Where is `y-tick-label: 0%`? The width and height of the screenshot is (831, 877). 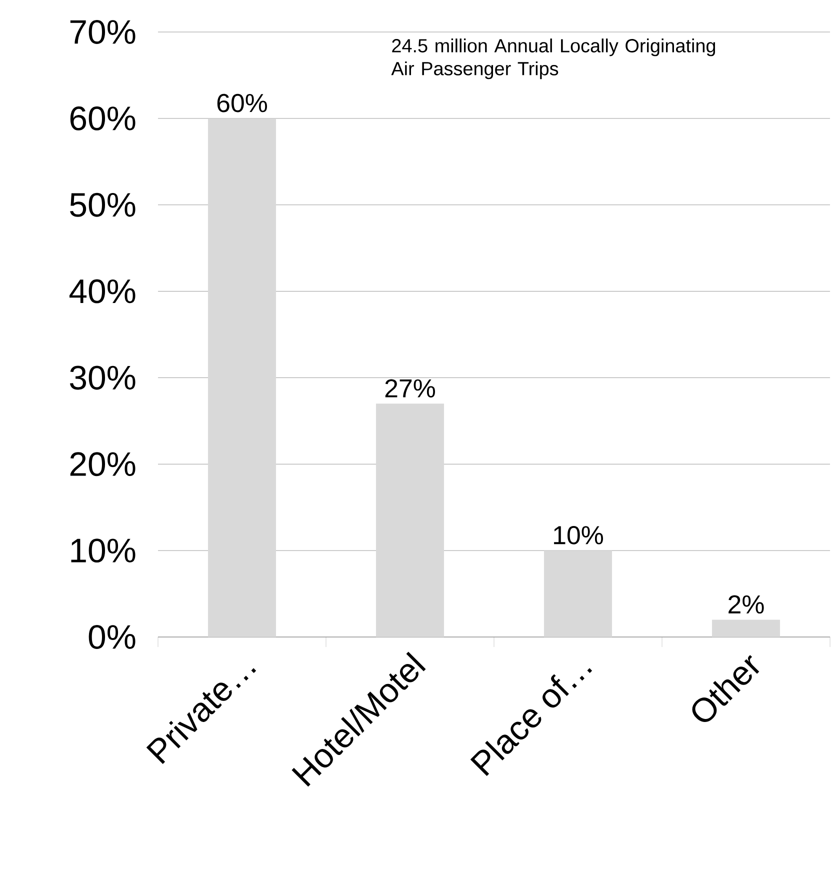
y-tick-label: 0% is located at coordinates (112, 637).